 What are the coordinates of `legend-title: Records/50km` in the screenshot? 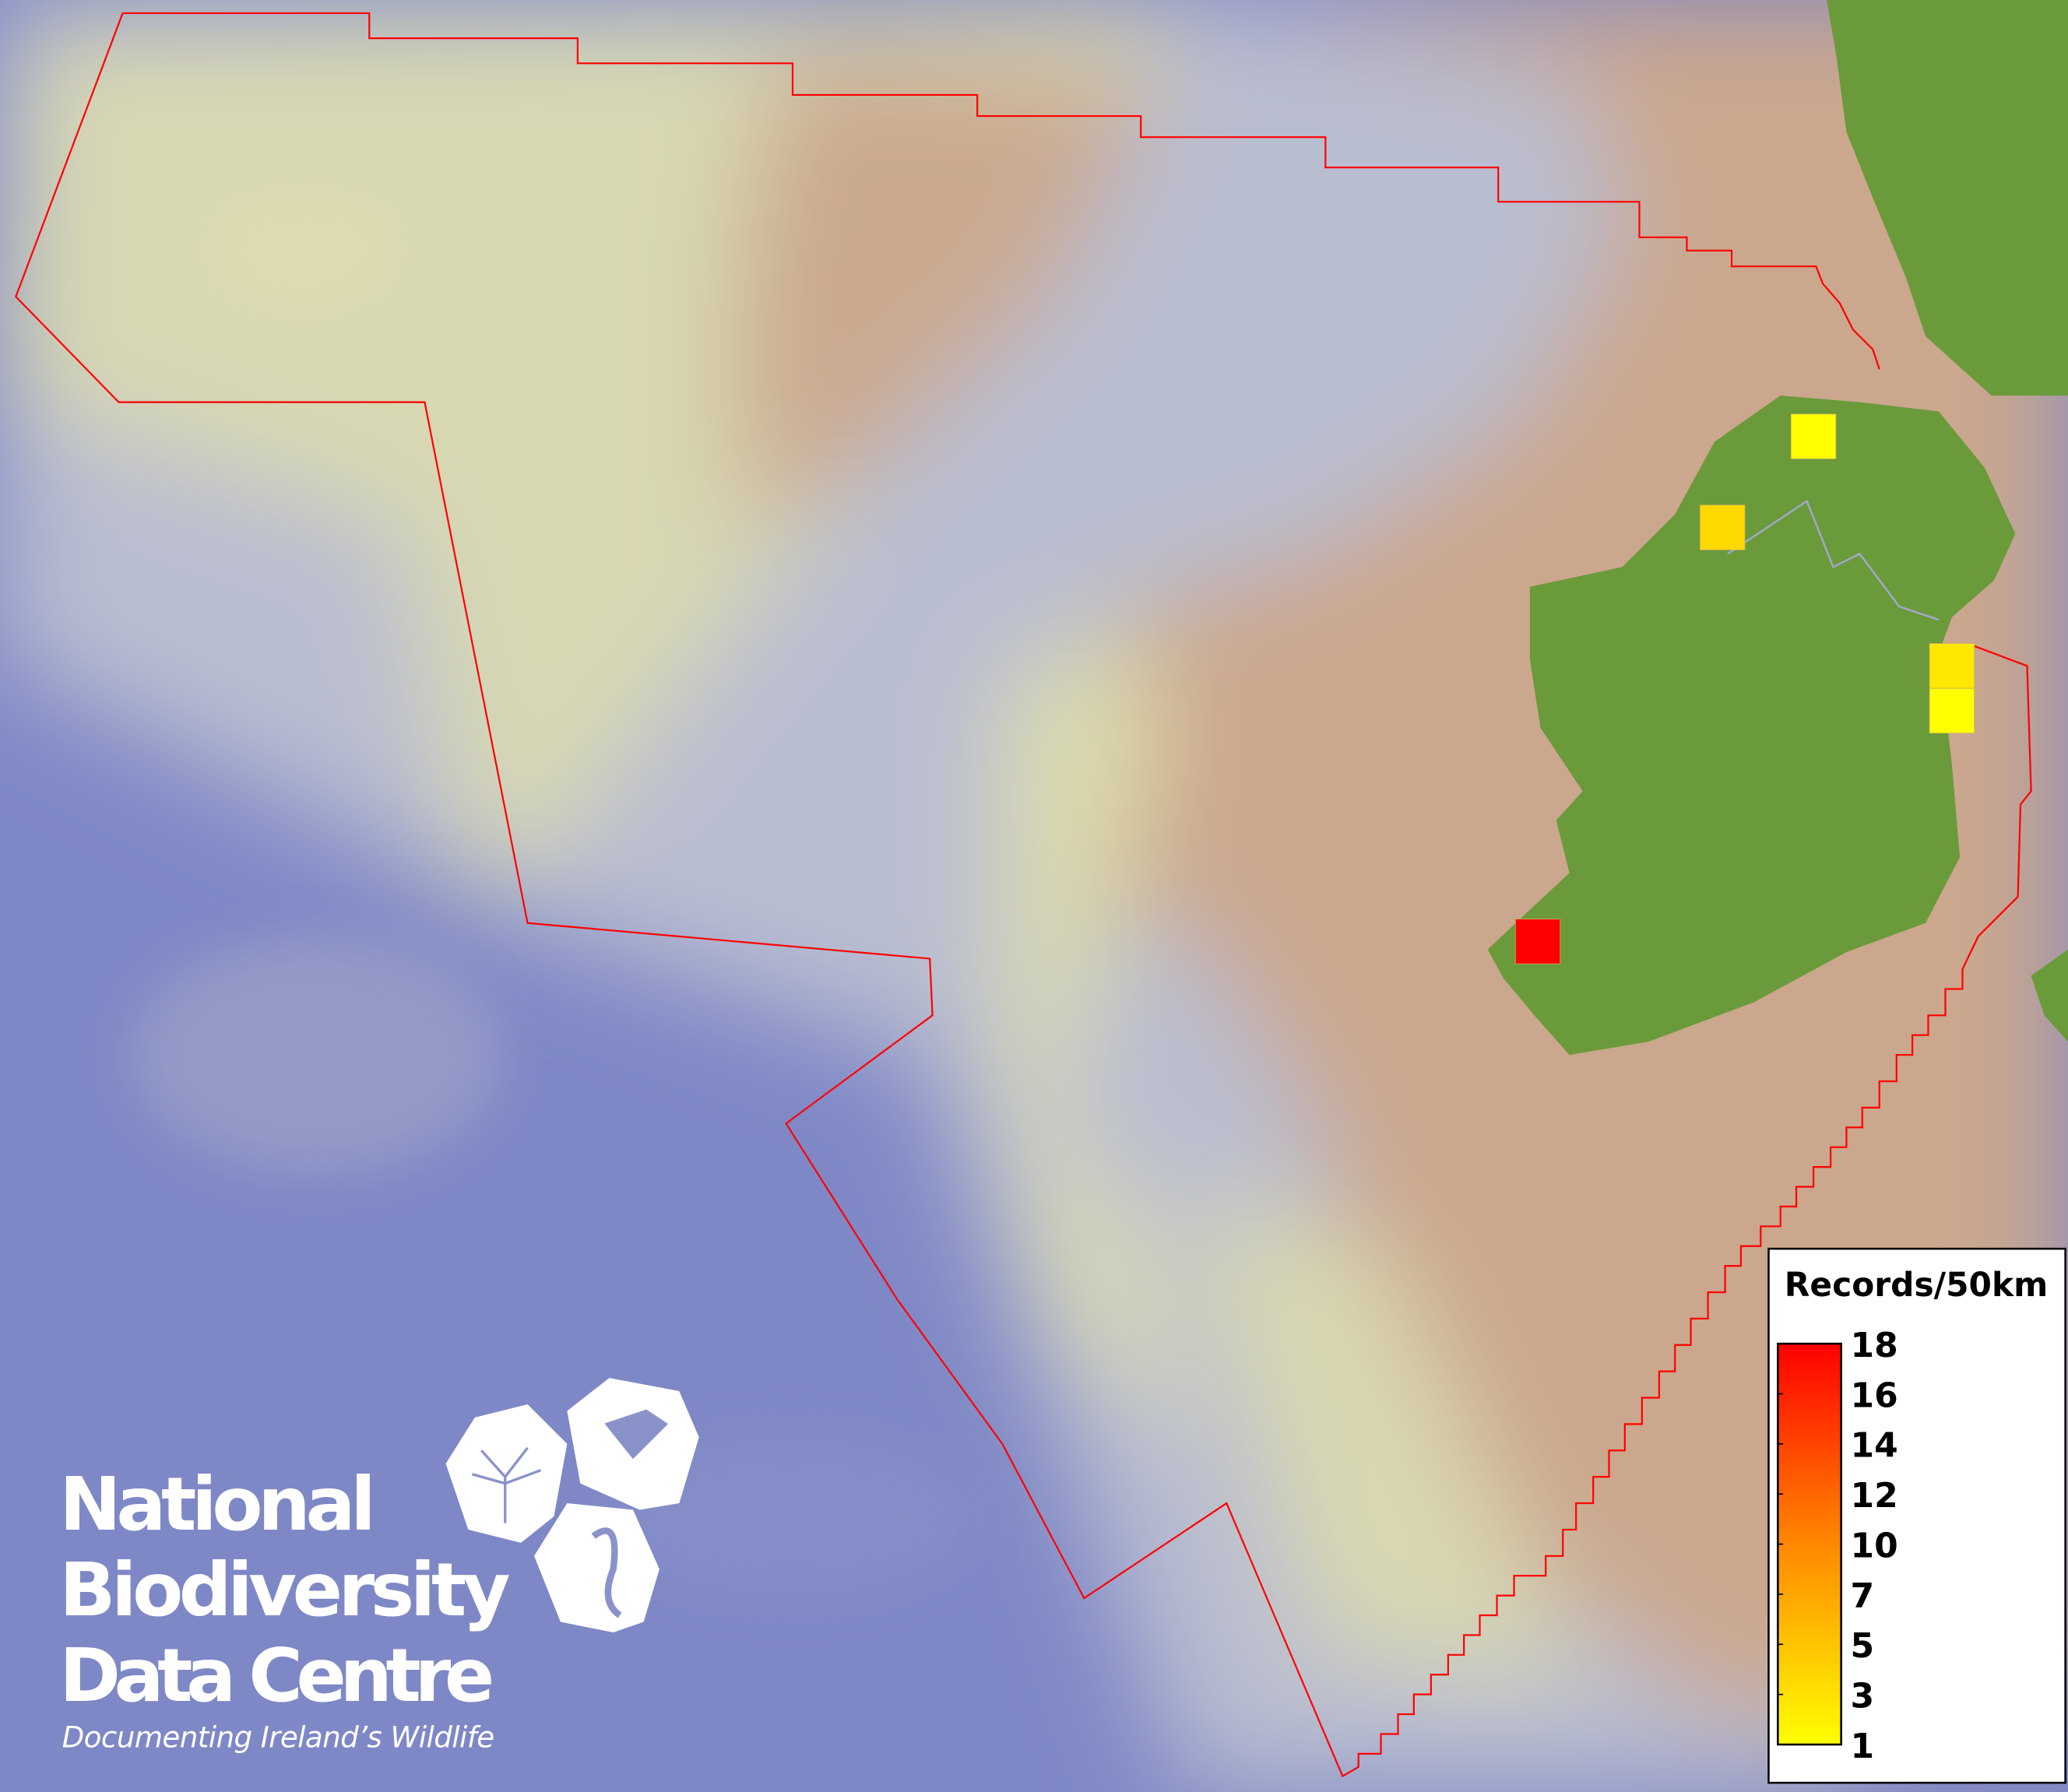 It's located at (1916, 1285).